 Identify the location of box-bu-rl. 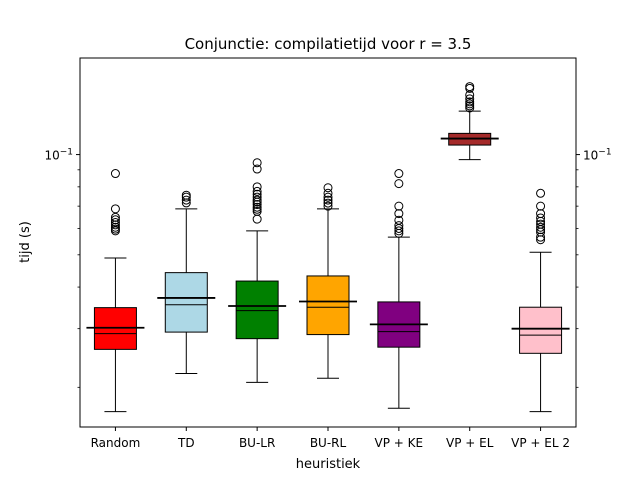
(328, 305).